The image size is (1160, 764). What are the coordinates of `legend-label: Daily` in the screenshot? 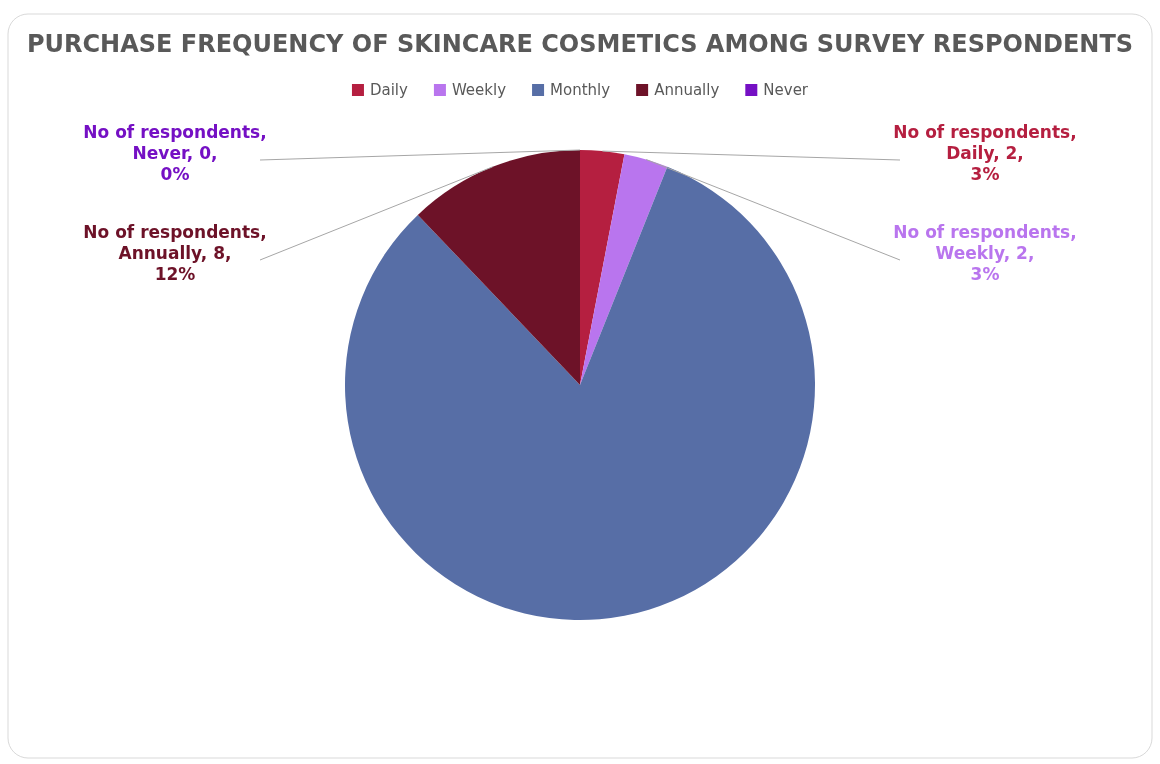 It's located at (389, 90).